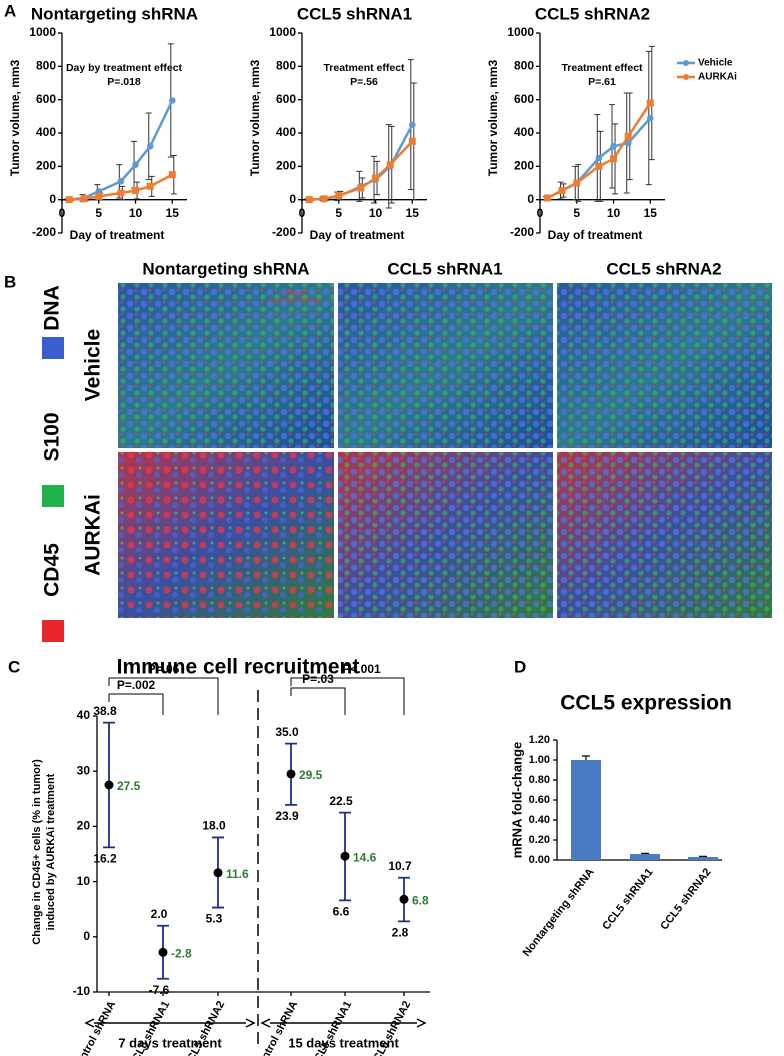 Image resolution: width=784 pixels, height=1056 pixels. Describe the element at coordinates (539, 820) in the screenshot. I see `y-tick-label: 0.40` at that location.